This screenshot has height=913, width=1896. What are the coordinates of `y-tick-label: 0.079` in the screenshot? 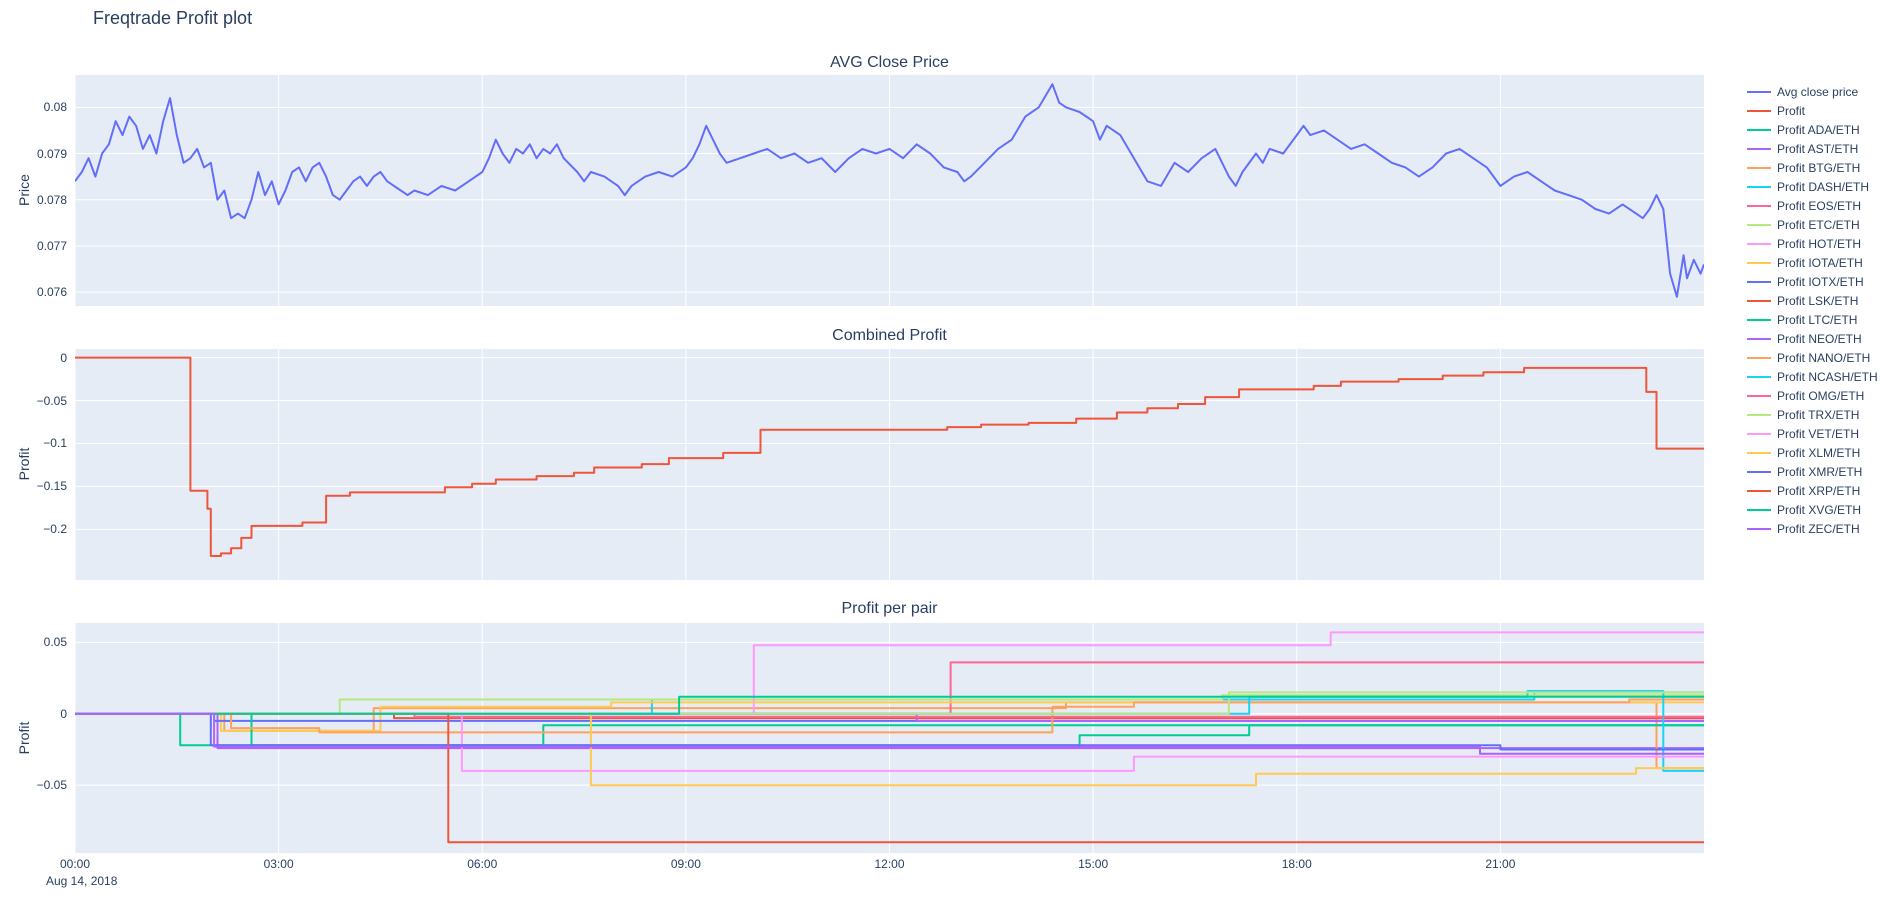 It's located at (51, 153).